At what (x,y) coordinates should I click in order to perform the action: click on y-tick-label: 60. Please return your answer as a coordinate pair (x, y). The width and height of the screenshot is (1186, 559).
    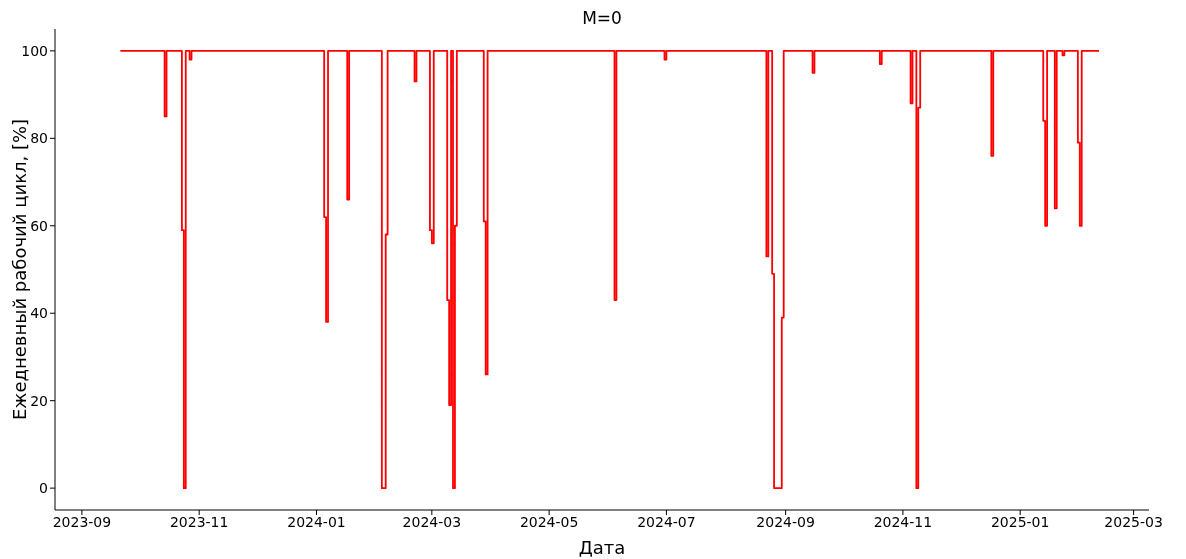
    Looking at the image, I should click on (39, 225).